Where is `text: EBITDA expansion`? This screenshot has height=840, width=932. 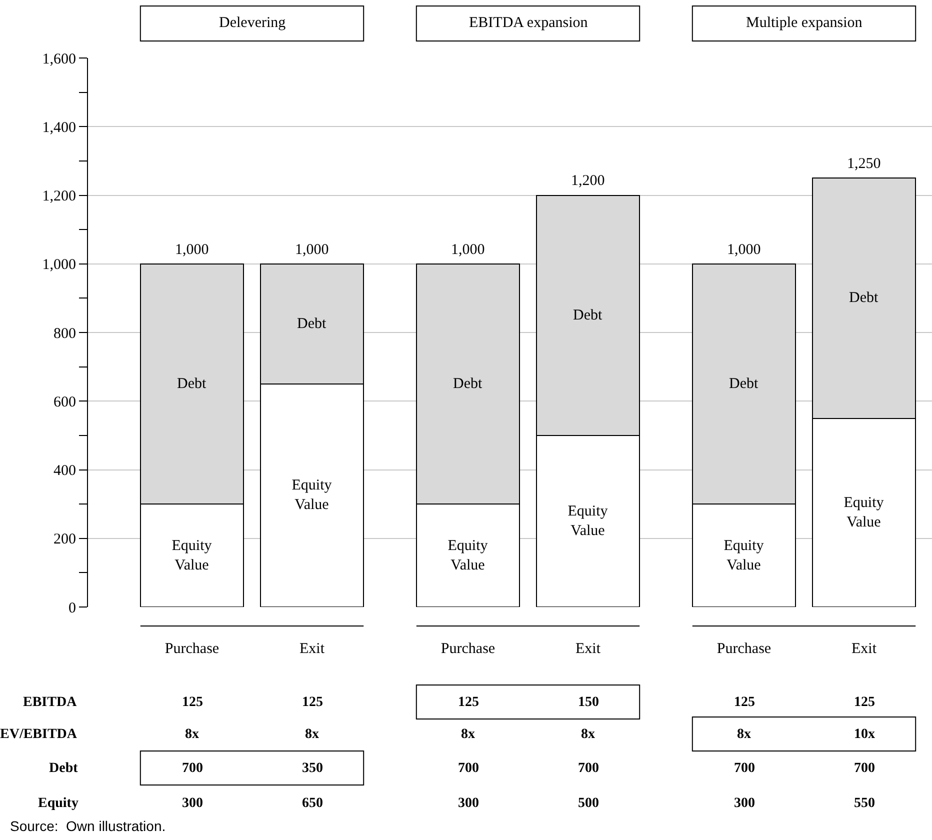 text: EBITDA expansion is located at coordinates (528, 23).